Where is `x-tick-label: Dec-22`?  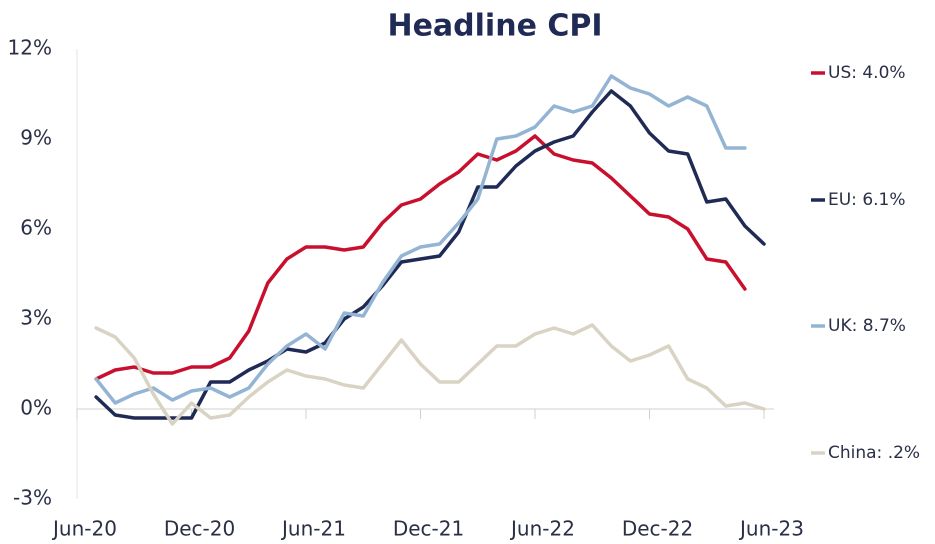
x-tick-label: Dec-22 is located at coordinates (657, 529).